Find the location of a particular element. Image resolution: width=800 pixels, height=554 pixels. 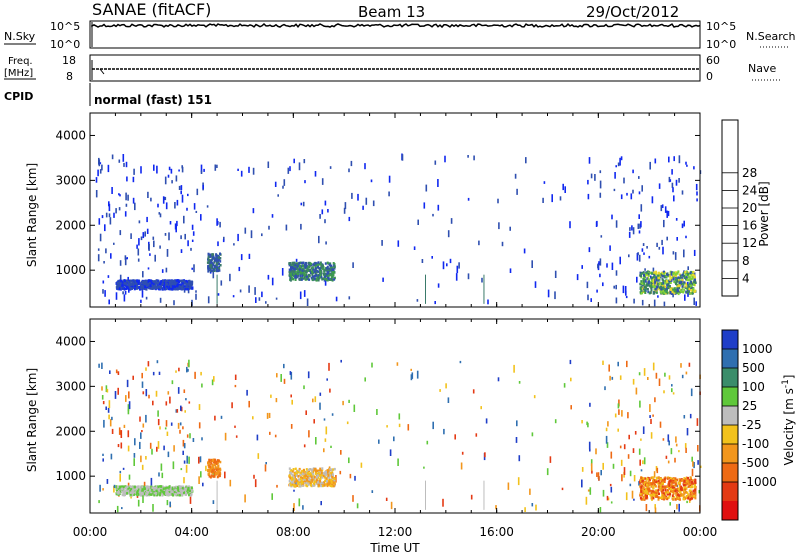

cpid-text: normal (fast) 151 is located at coordinates (153, 100).